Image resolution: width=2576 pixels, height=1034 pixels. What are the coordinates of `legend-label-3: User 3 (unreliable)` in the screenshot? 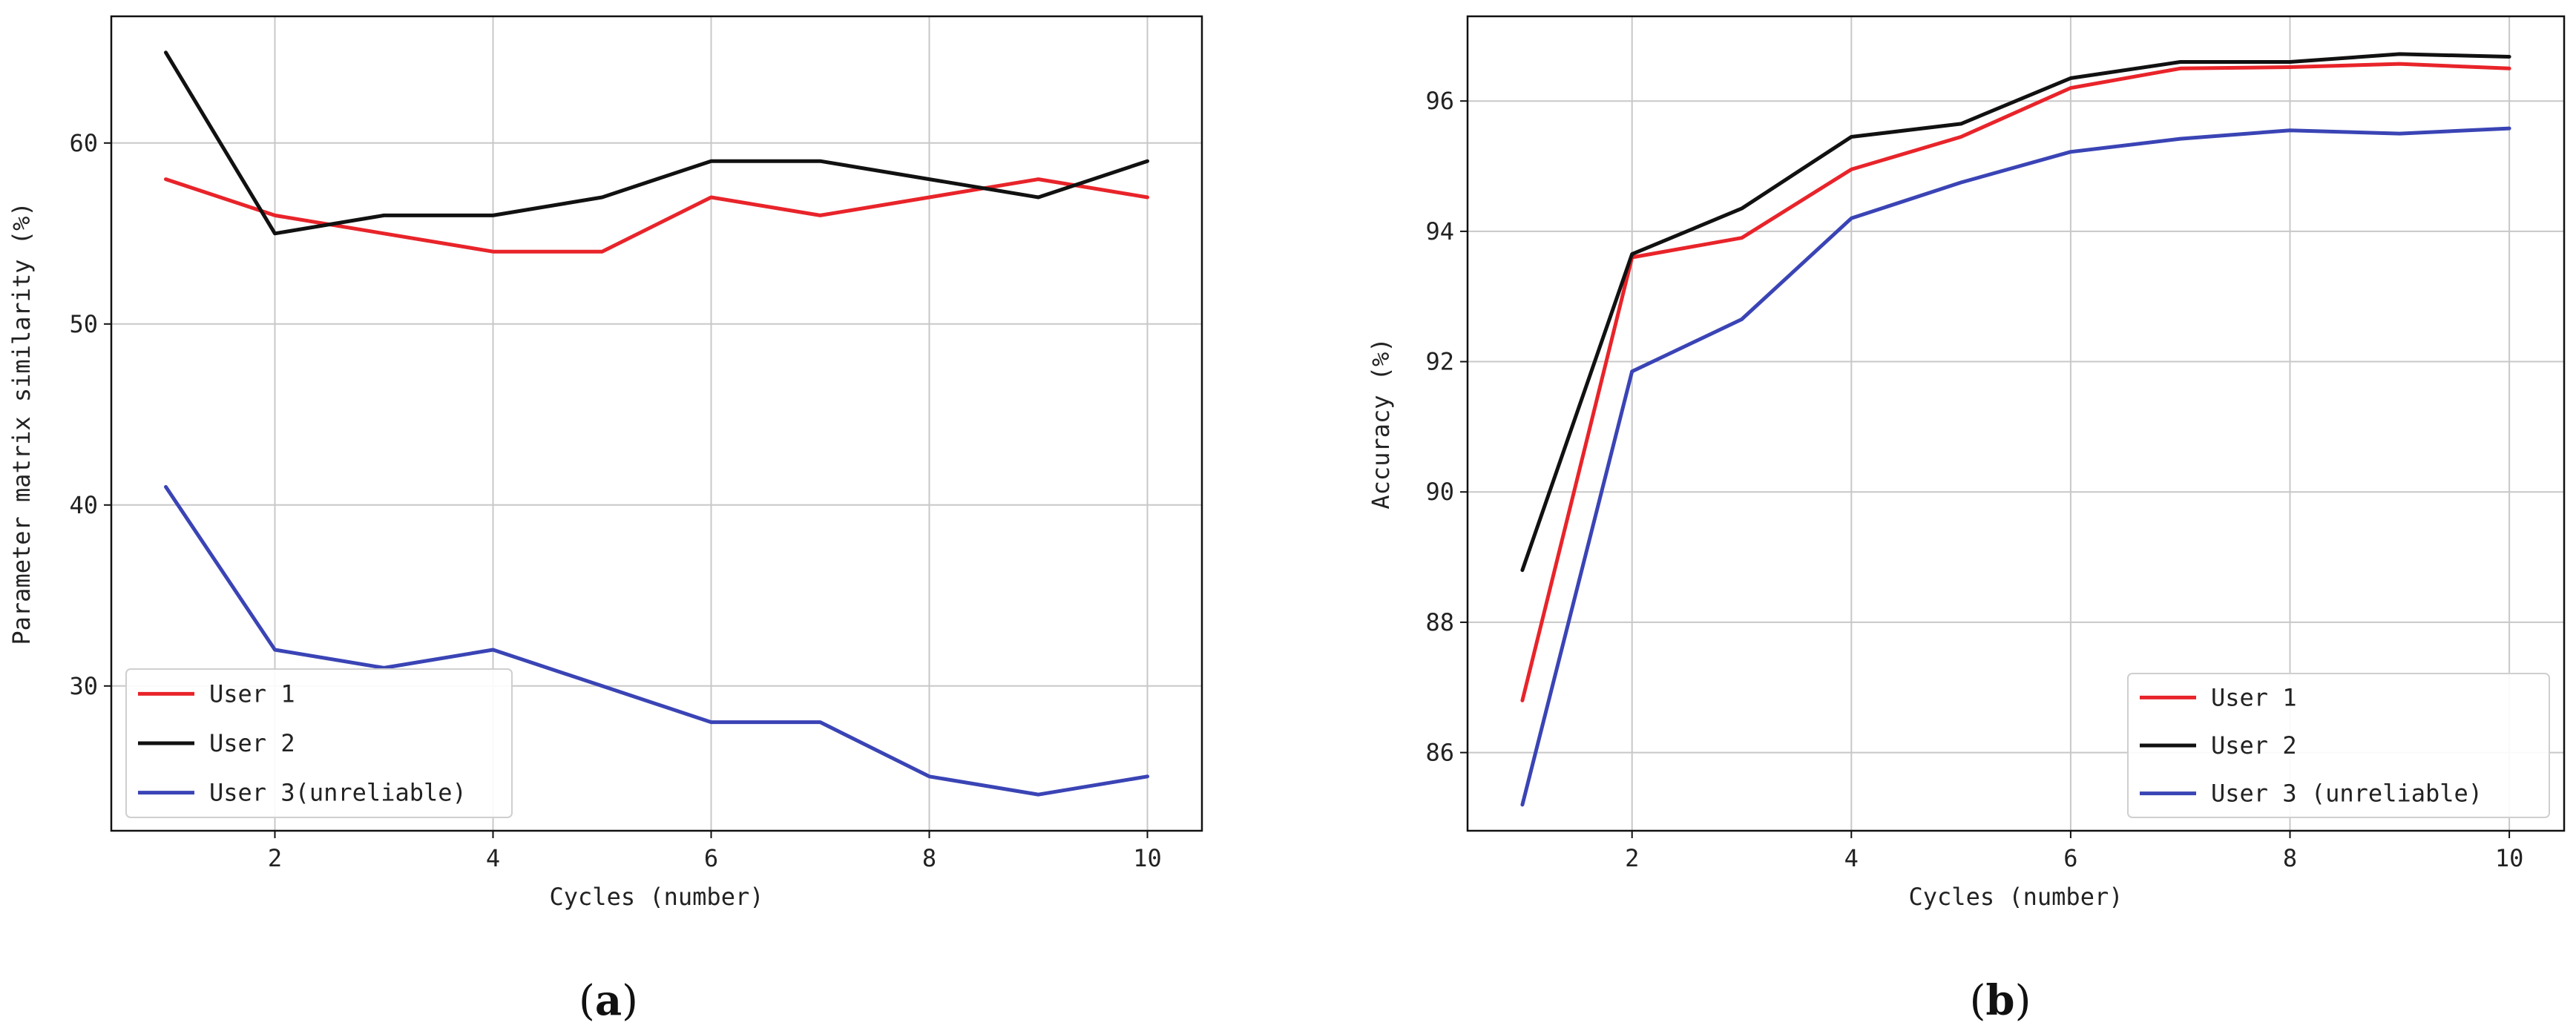 It's located at (2347, 794).